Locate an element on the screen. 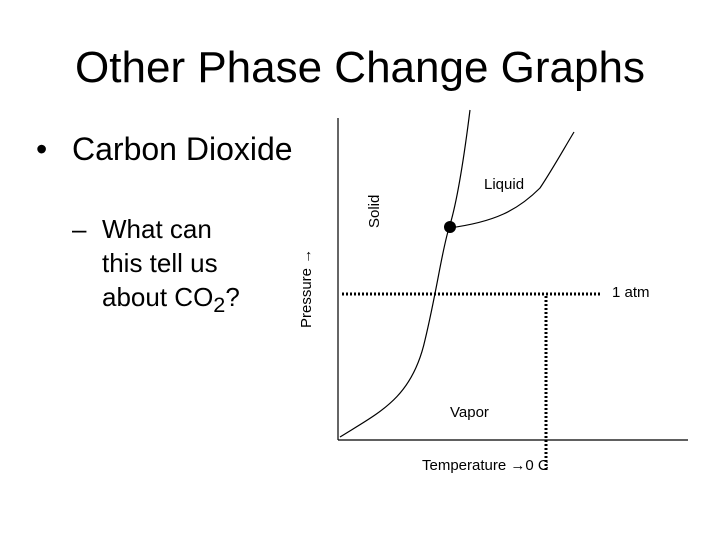  sub-bullet-line-1: What can is located at coordinates (157, 229).